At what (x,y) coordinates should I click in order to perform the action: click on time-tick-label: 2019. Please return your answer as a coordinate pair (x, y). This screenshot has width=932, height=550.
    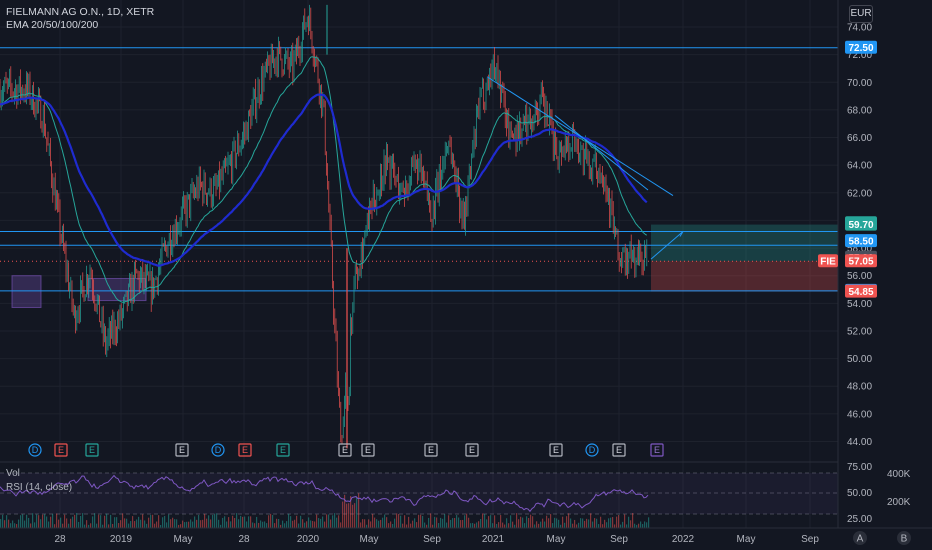
    Looking at the image, I should click on (121, 539).